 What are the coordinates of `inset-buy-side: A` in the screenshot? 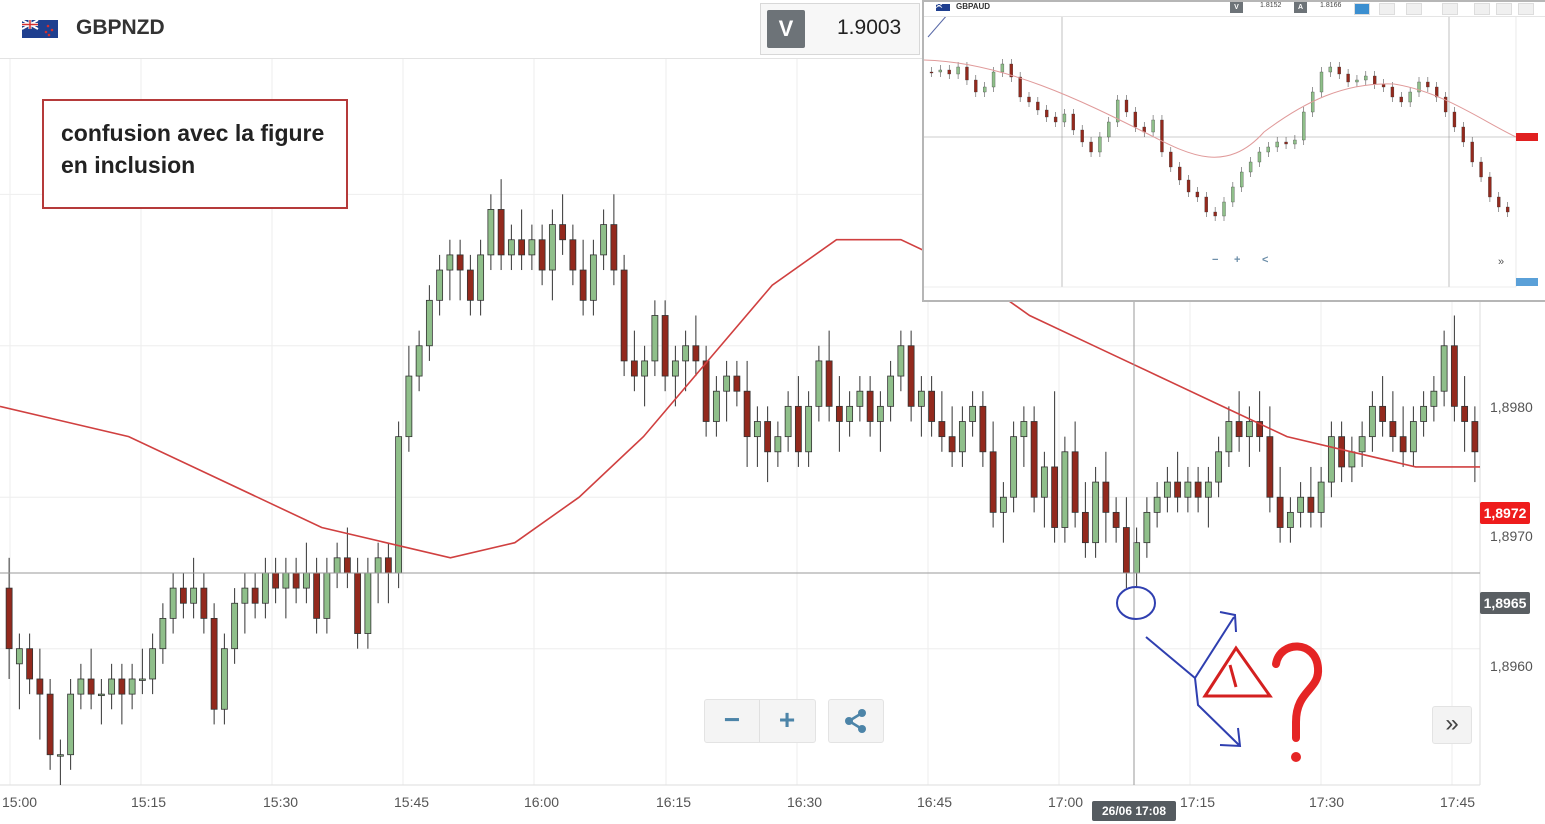 It's located at (1300, 7).